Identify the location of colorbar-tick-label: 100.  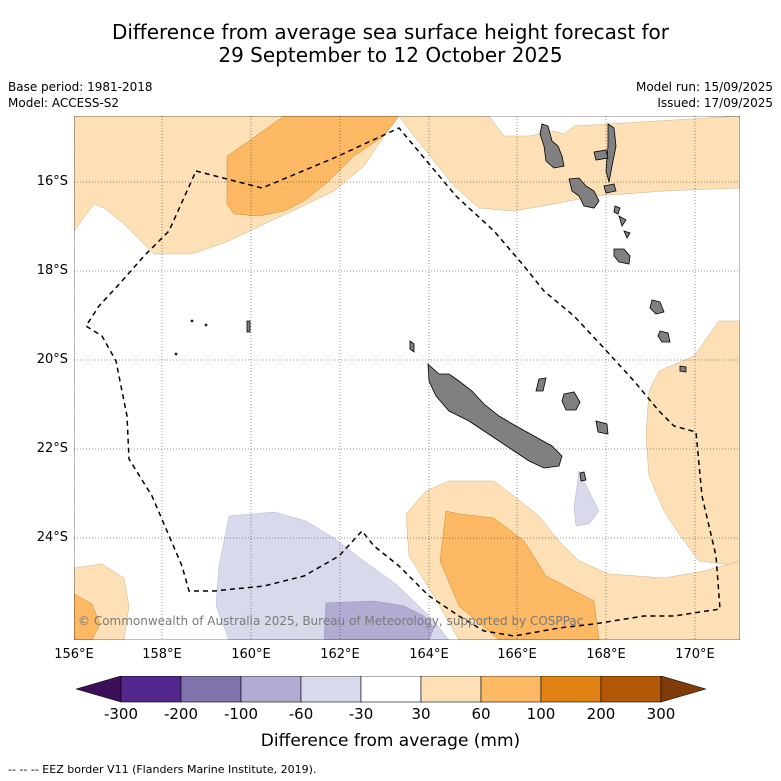
(541, 714).